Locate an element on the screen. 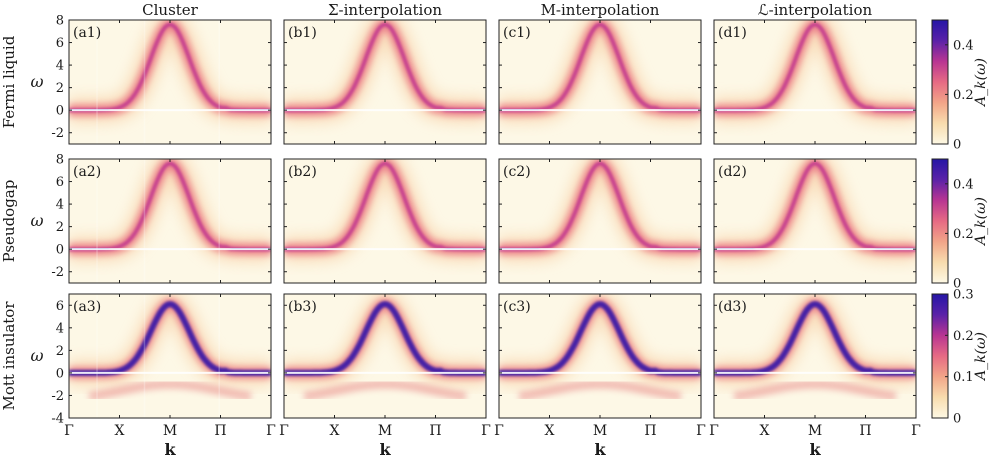 This screenshot has height=464, width=998. row-label: Fermi liquid is located at coordinates (9, 81).